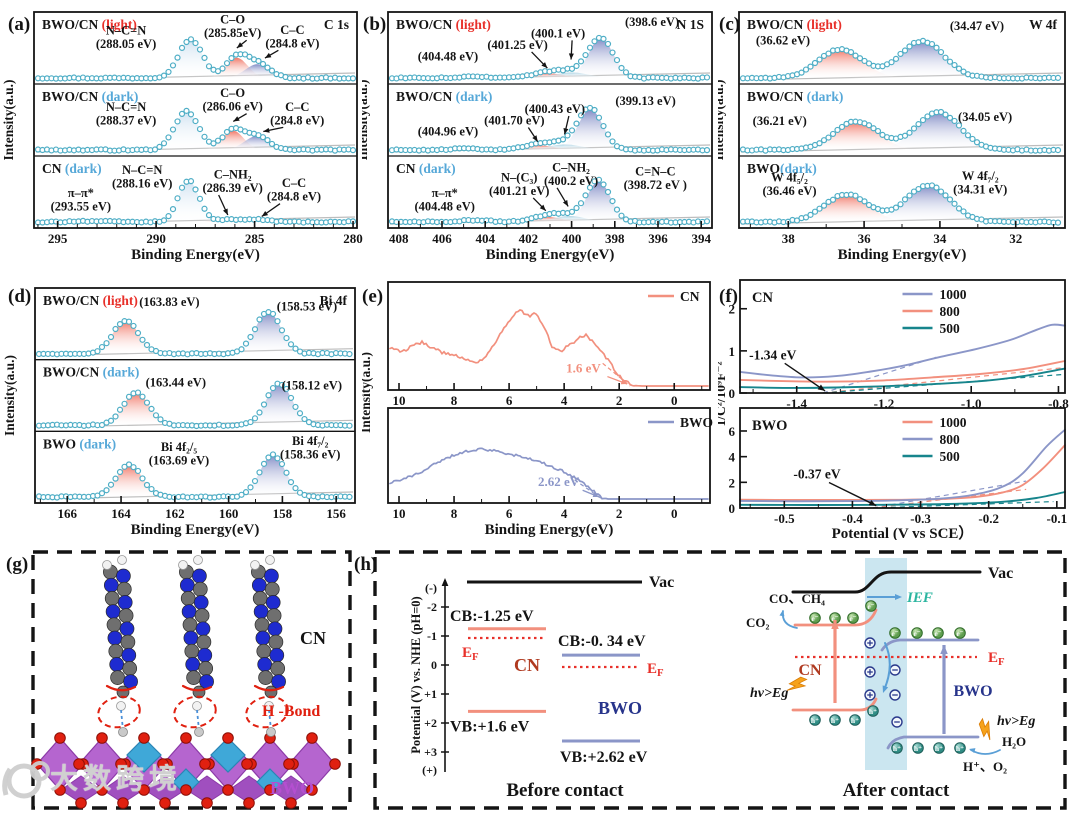 This screenshot has width=1080, height=825. What do you see at coordinates (816, 473) in the screenshot?
I see `svg-text: -0.37 eV` at bounding box center [816, 473].